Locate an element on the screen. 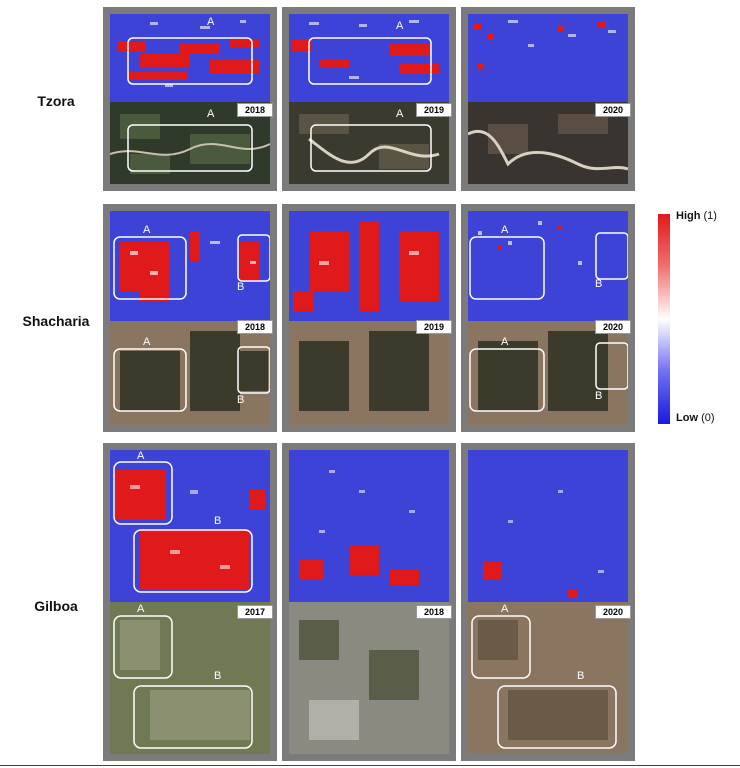 Image resolution: width=740 pixels, height=768 pixels. legend-low-label: Low (0) is located at coordinates (695, 418).